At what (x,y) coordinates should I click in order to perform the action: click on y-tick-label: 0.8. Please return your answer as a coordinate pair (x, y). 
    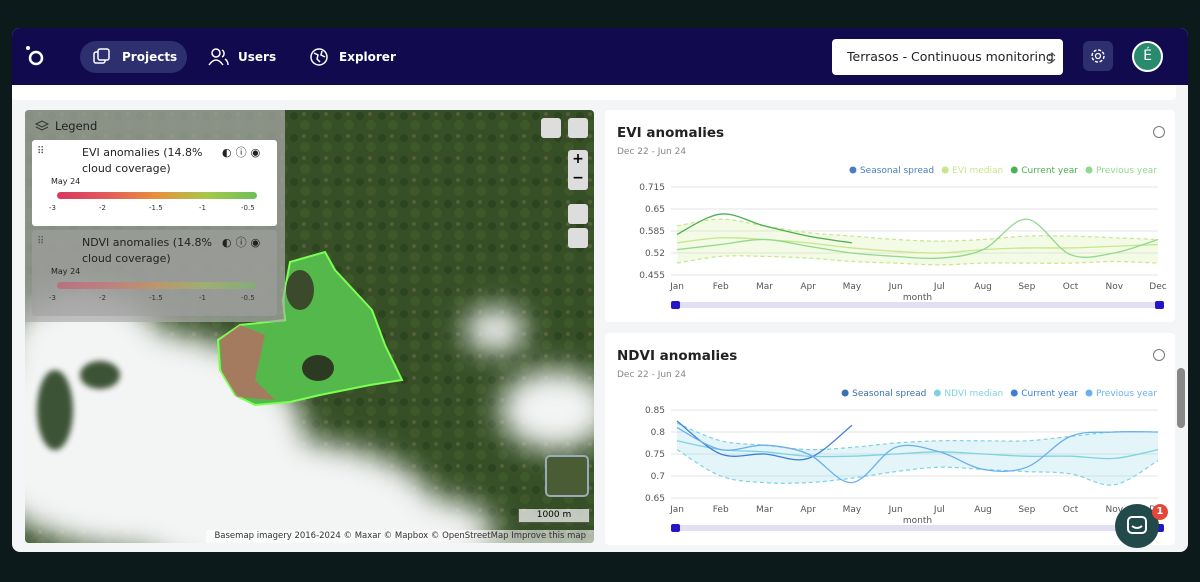
    Looking at the image, I should click on (658, 433).